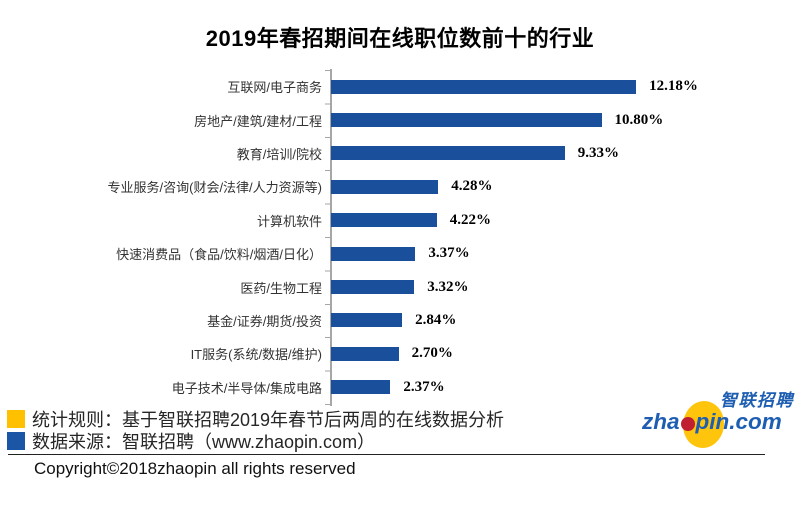 Image resolution: width=800 pixels, height=507 pixels. What do you see at coordinates (258, 121) in the screenshot?
I see `category-label: 房地产/建筑/建材/工程` at bounding box center [258, 121].